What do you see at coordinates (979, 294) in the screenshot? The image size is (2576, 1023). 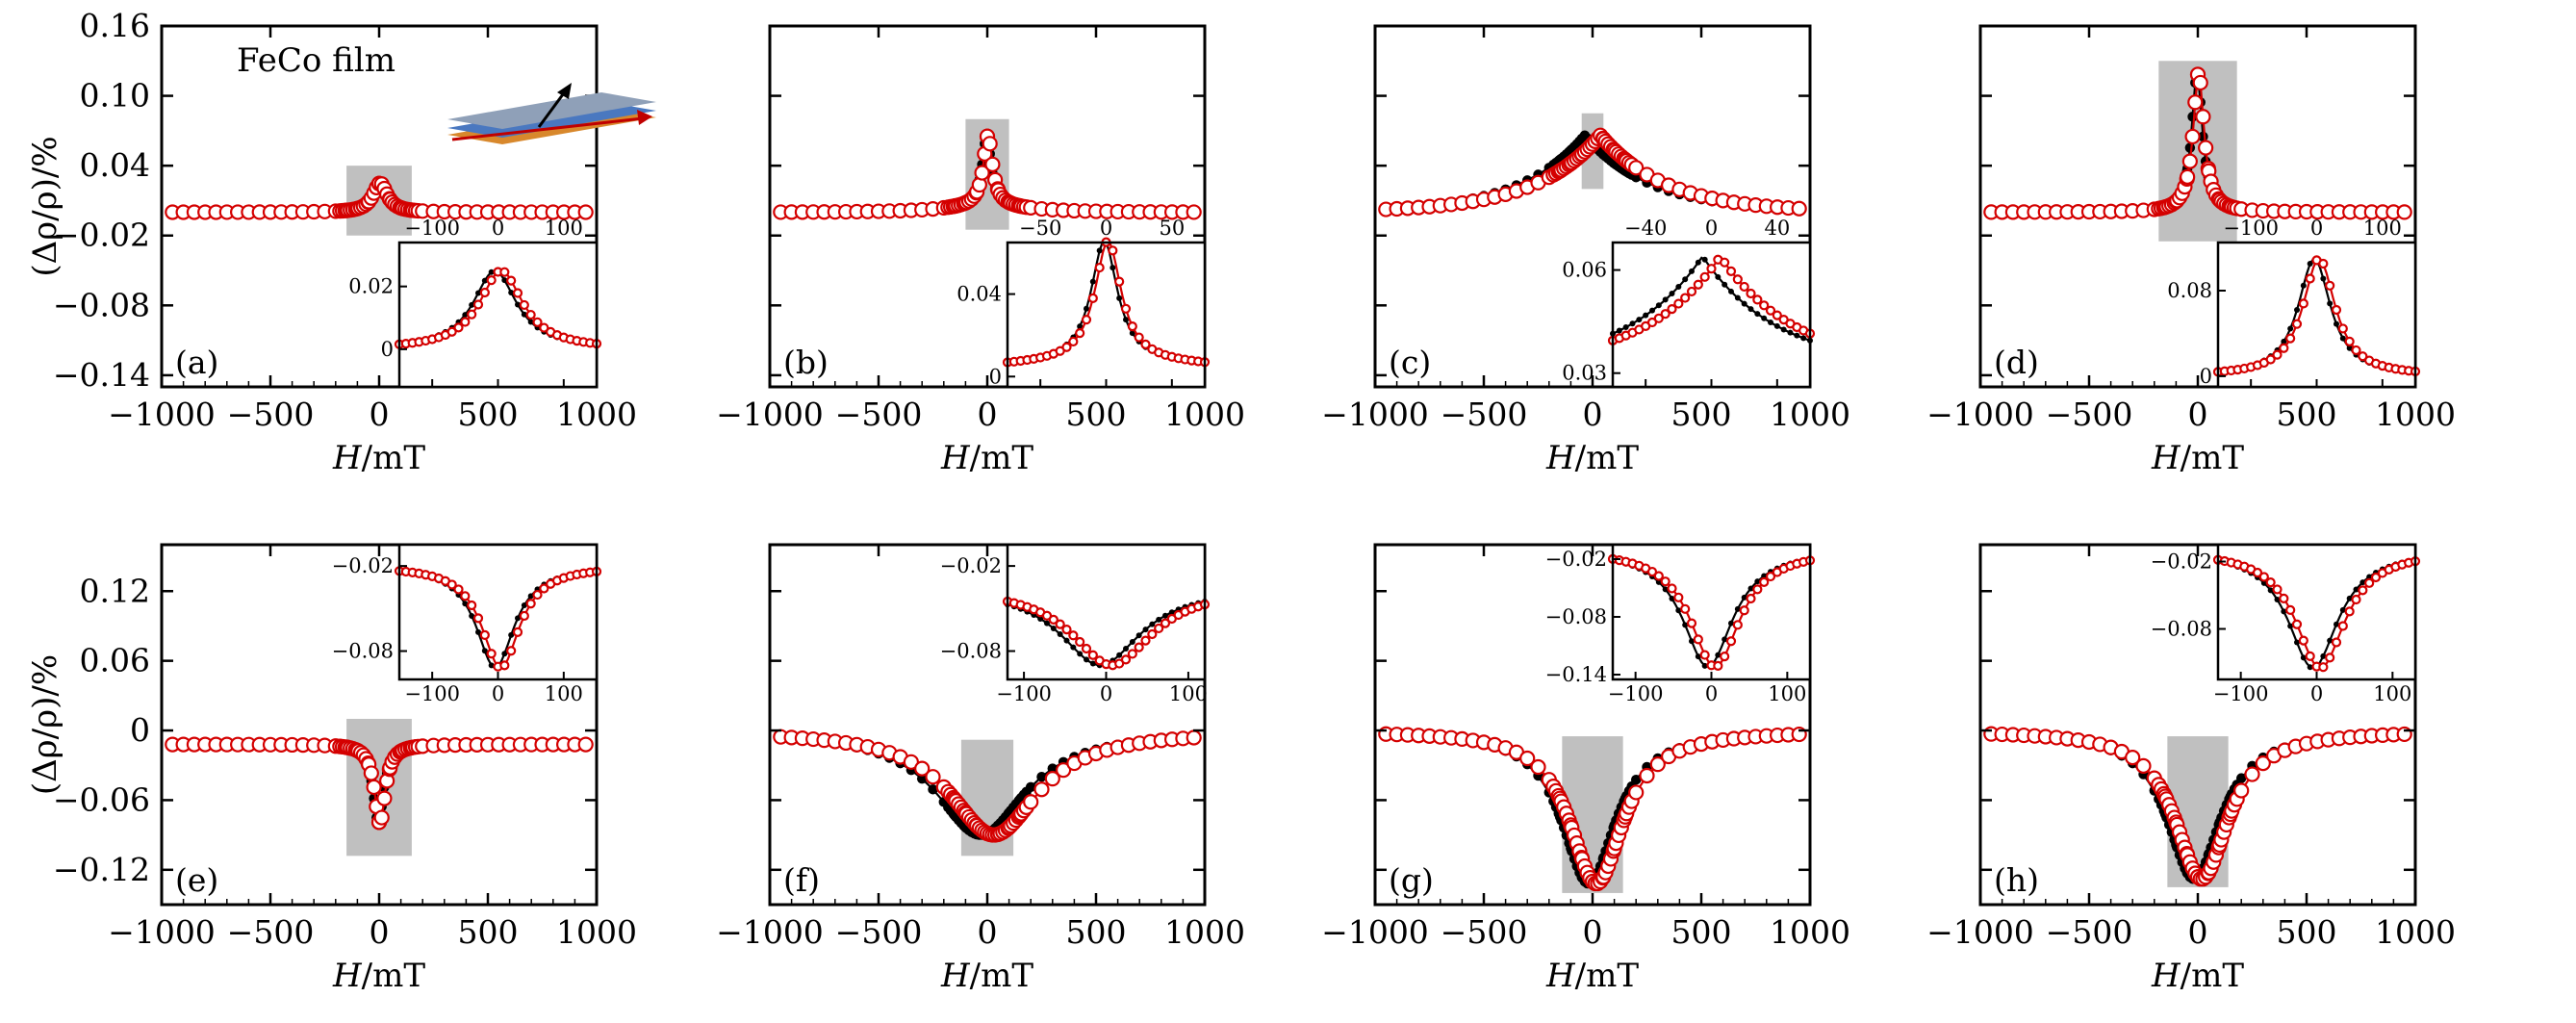 I see `inset-y-tick-label: 0.04` at bounding box center [979, 294].